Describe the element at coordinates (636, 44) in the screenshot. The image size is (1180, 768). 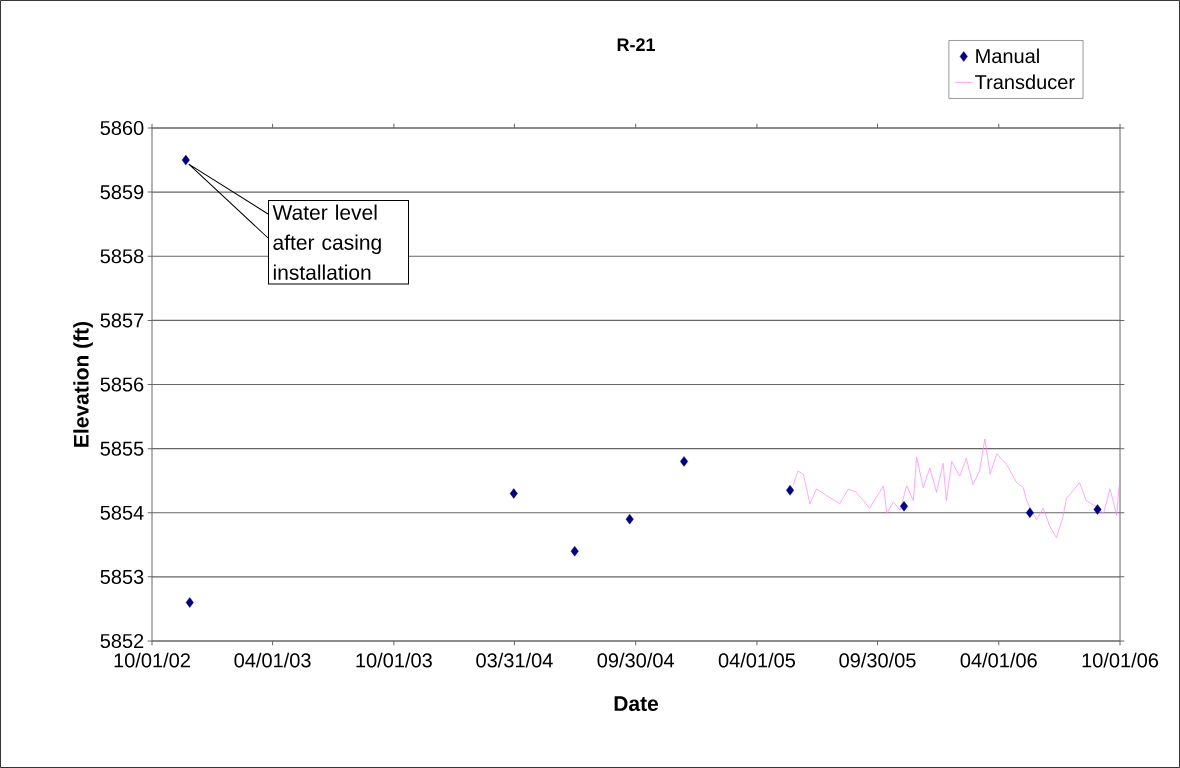
I see `chart-title: R-21` at that location.